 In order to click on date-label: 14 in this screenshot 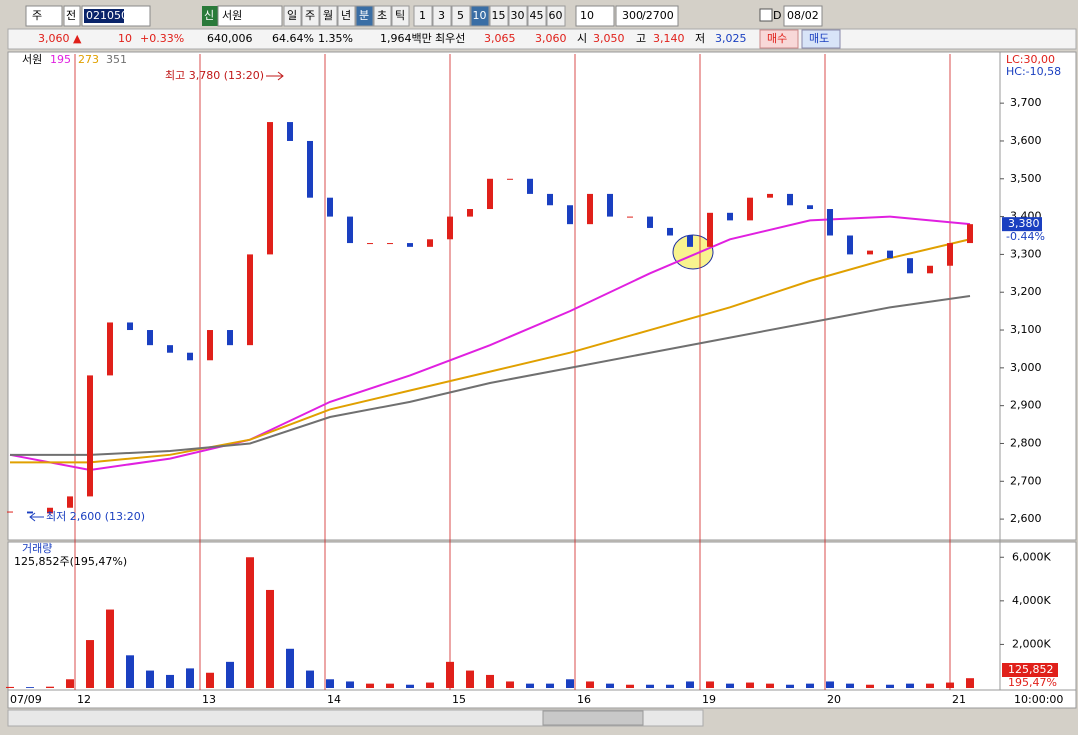, I will do `click(334, 699)`.